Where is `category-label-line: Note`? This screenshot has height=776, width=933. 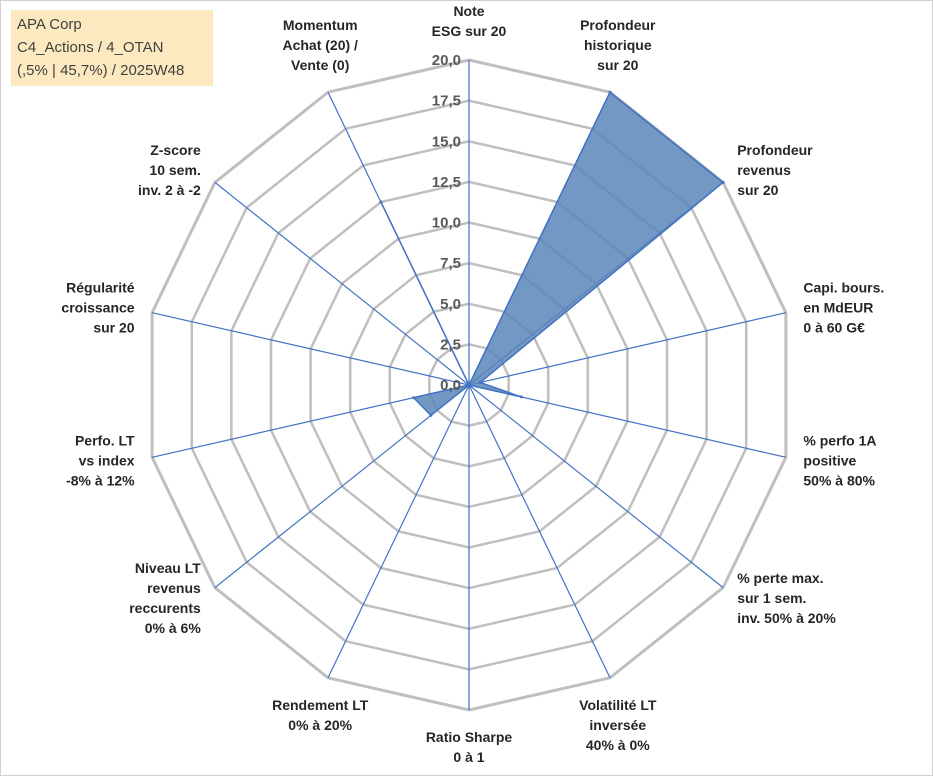 category-label-line: Note is located at coordinates (468, 11).